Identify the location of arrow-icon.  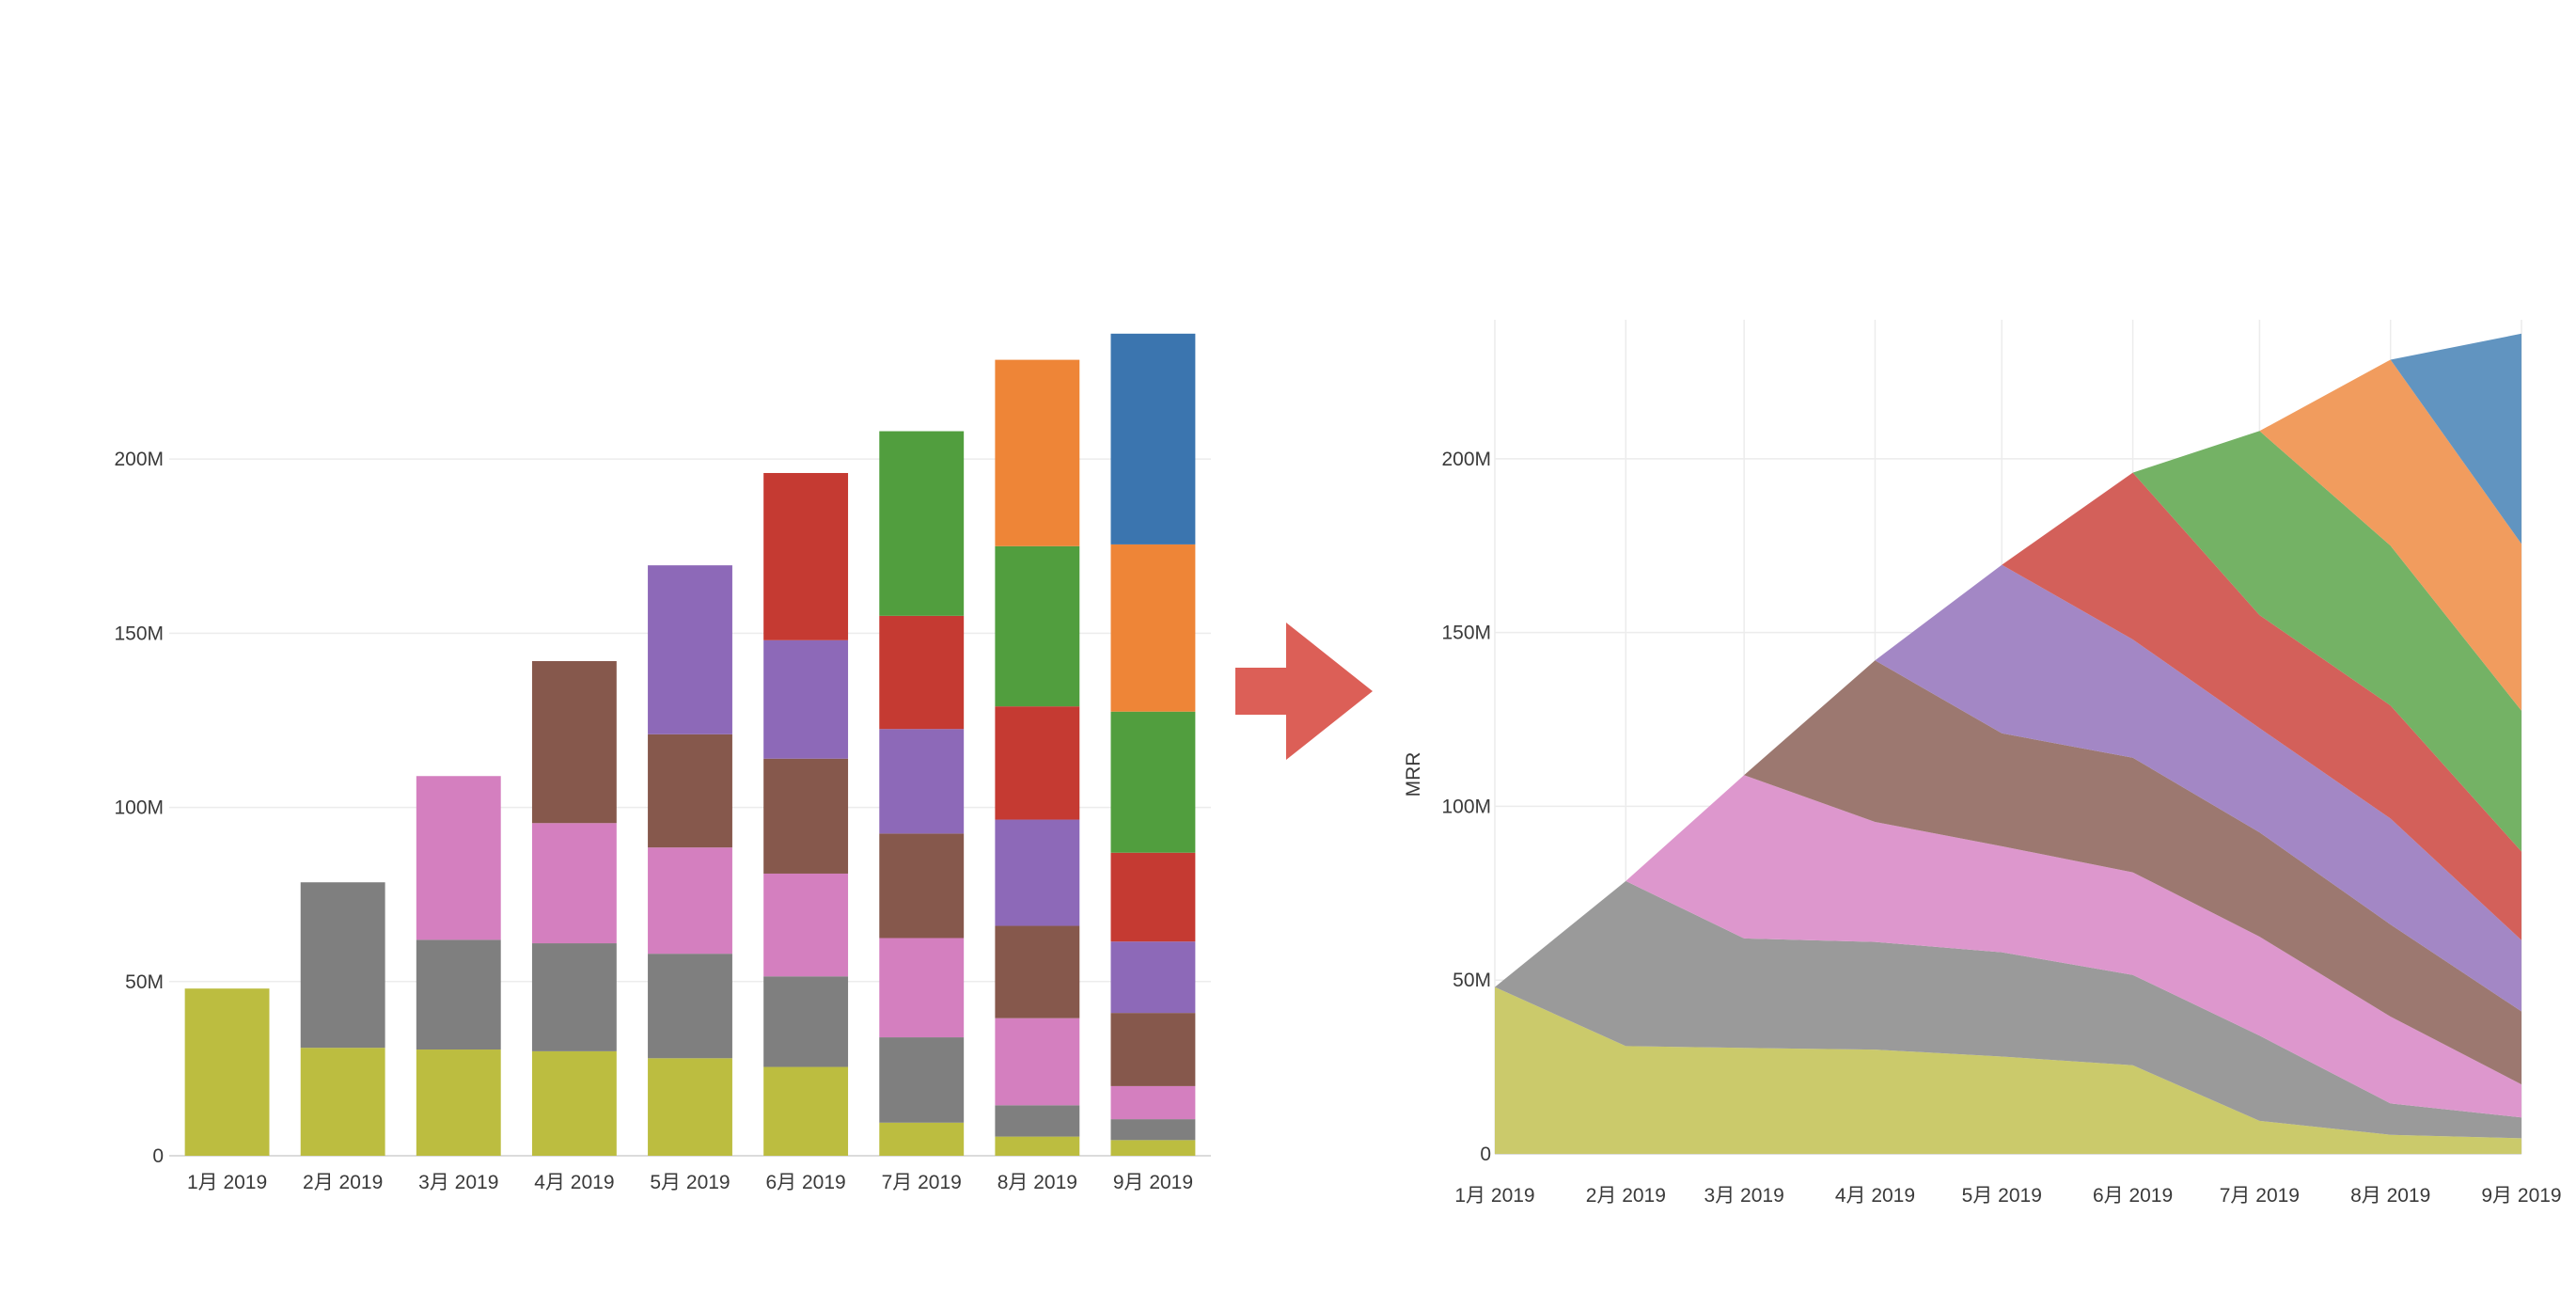
(1304, 691).